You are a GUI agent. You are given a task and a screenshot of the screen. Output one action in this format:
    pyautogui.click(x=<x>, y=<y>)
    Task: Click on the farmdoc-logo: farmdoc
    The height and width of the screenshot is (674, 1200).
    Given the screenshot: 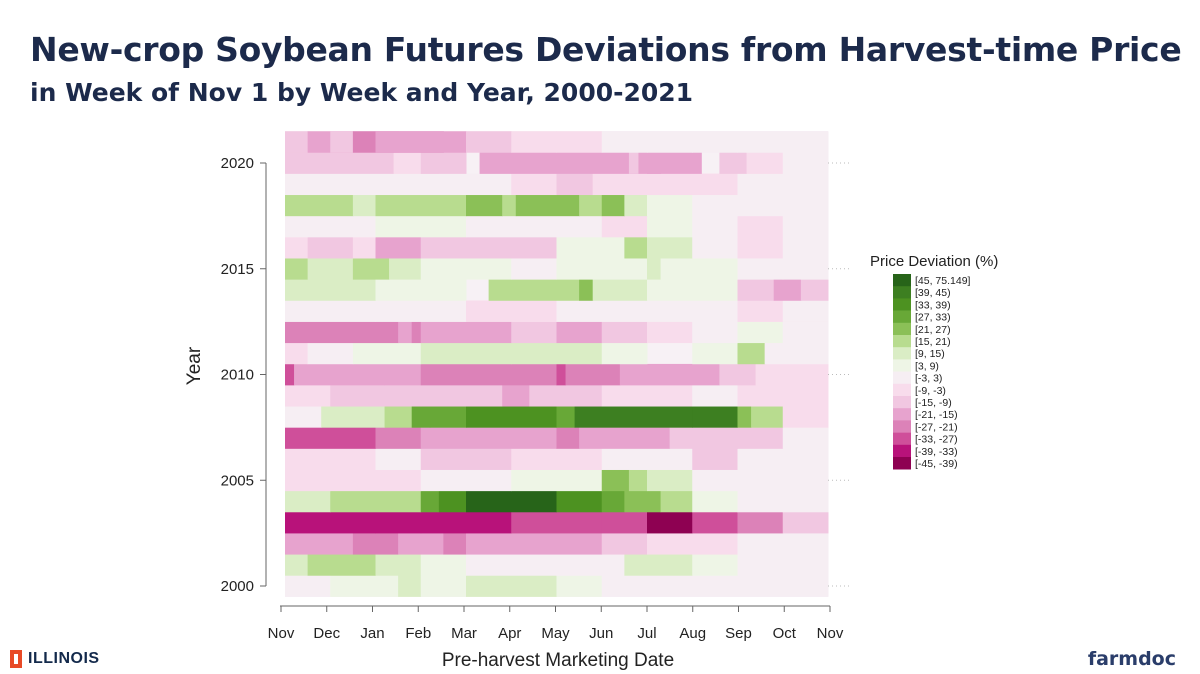 What is the action you would take?
    pyautogui.click(x=1131, y=659)
    